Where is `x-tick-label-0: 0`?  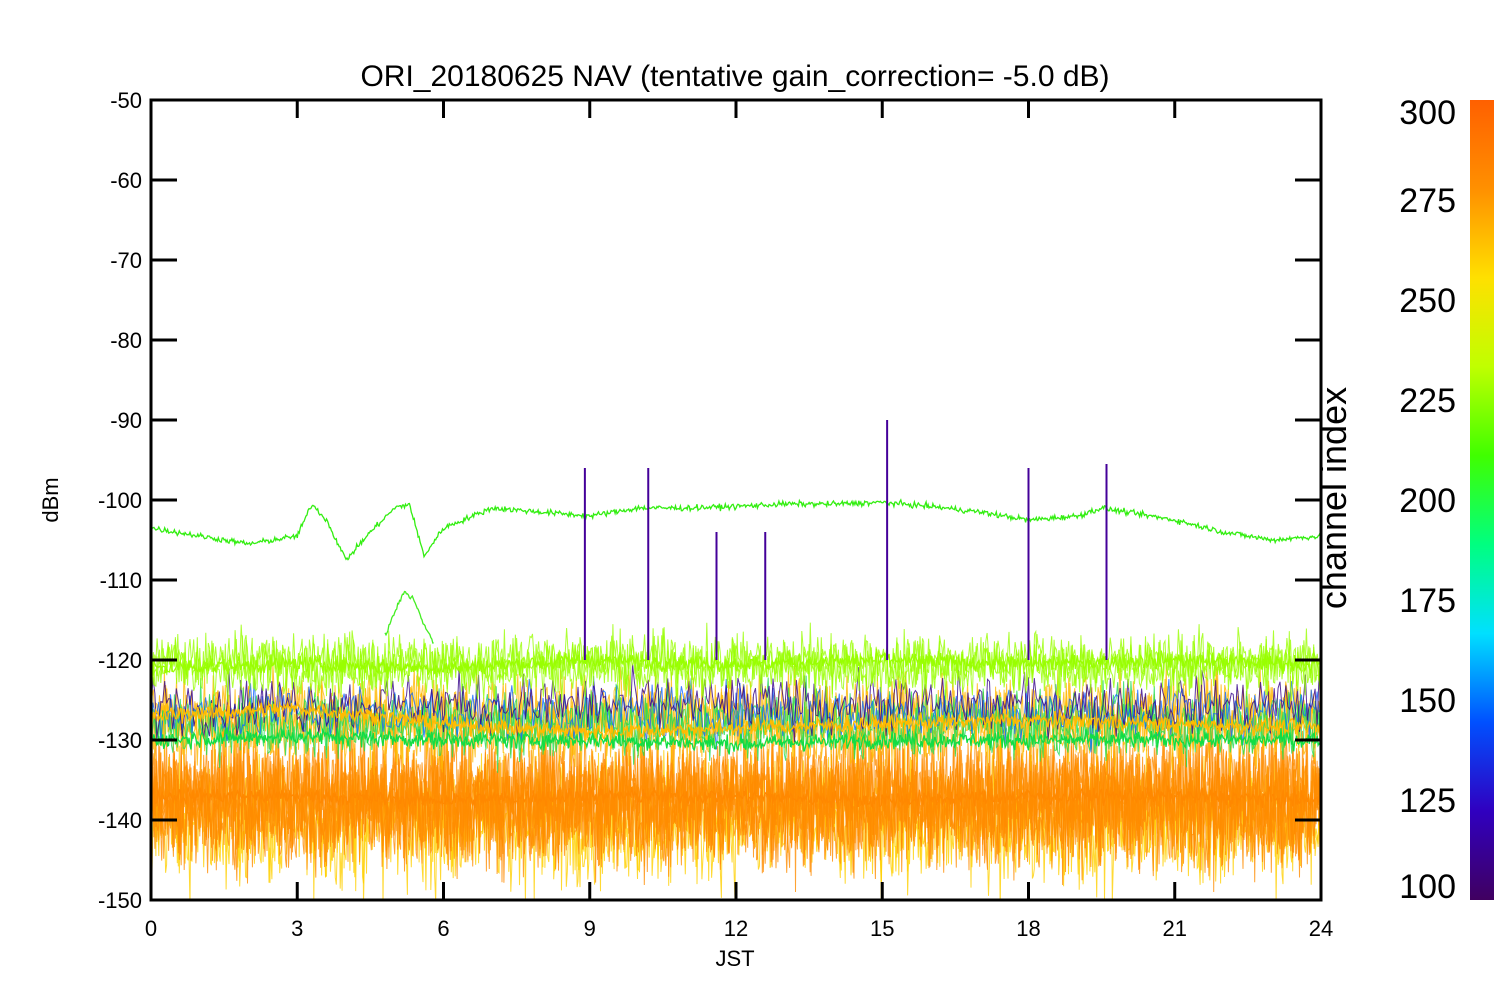 x-tick-label-0: 0 is located at coordinates (151, 928).